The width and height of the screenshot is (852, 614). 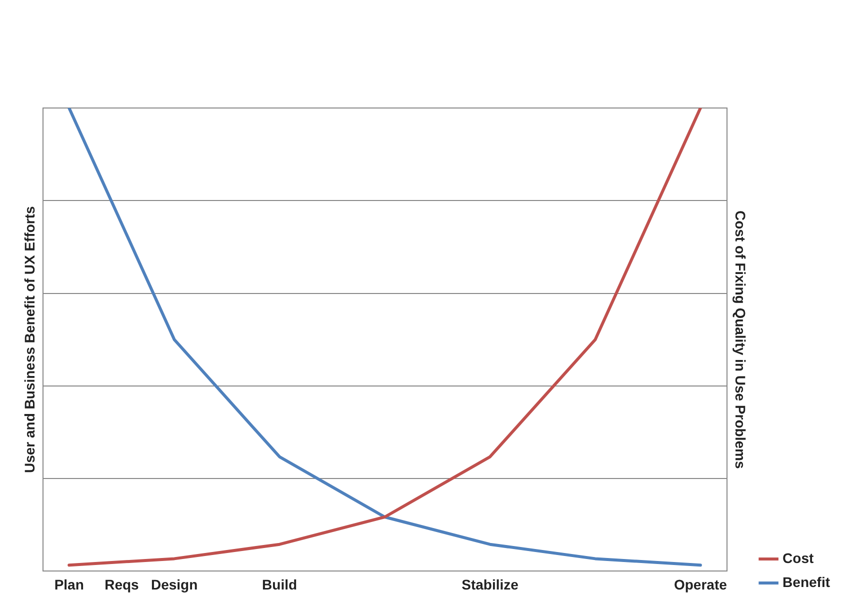 What do you see at coordinates (490, 584) in the screenshot?
I see `x-tick-label: Stabilize` at bounding box center [490, 584].